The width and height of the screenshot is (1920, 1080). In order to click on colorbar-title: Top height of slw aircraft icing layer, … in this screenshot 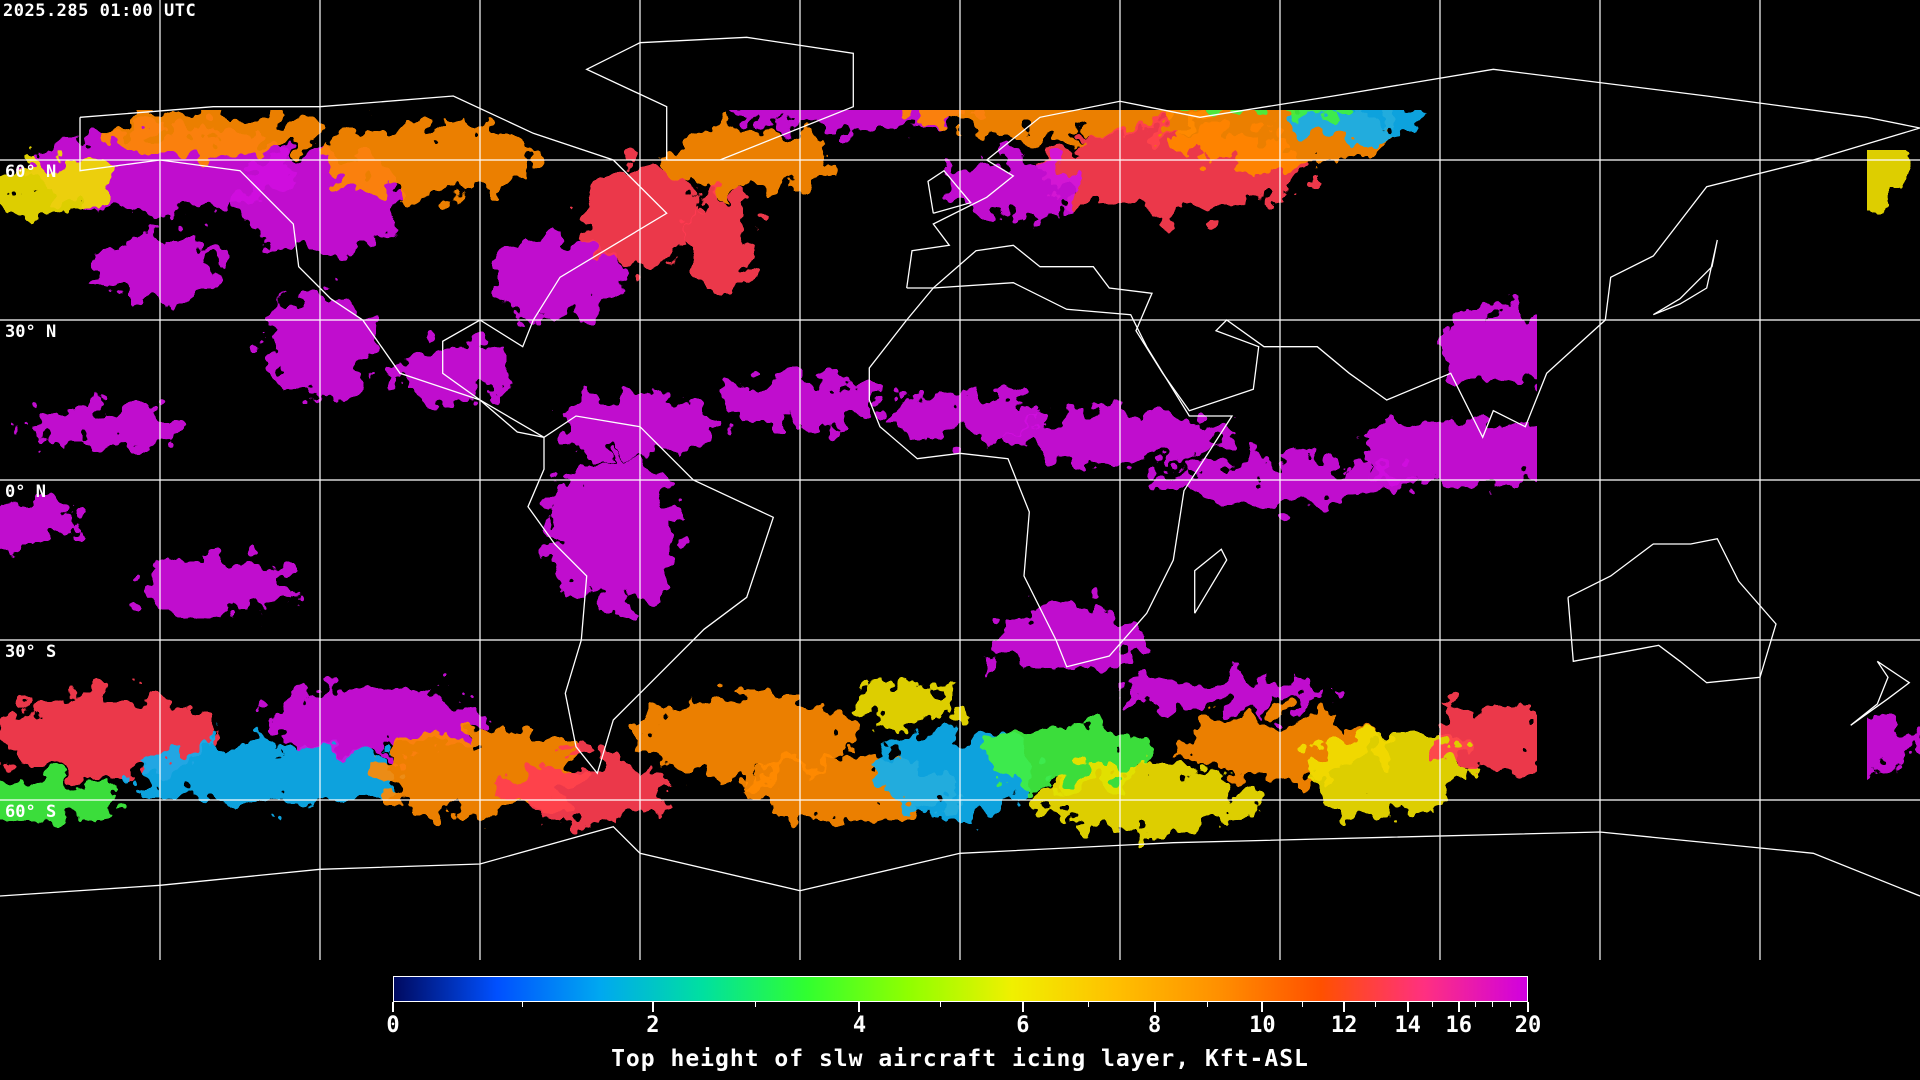, I will do `click(960, 1059)`.